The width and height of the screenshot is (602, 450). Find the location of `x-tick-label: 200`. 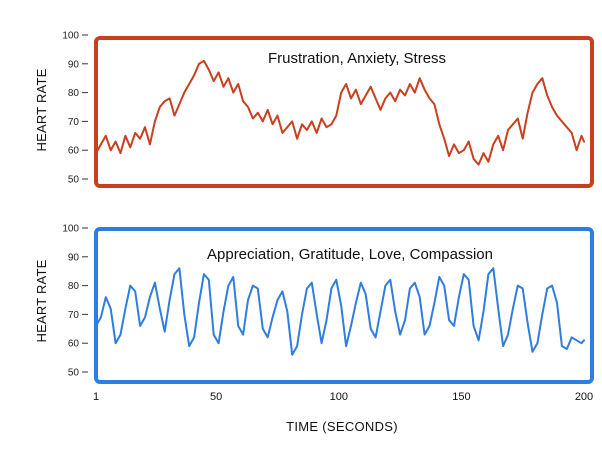

x-tick-label: 200 is located at coordinates (584, 397).